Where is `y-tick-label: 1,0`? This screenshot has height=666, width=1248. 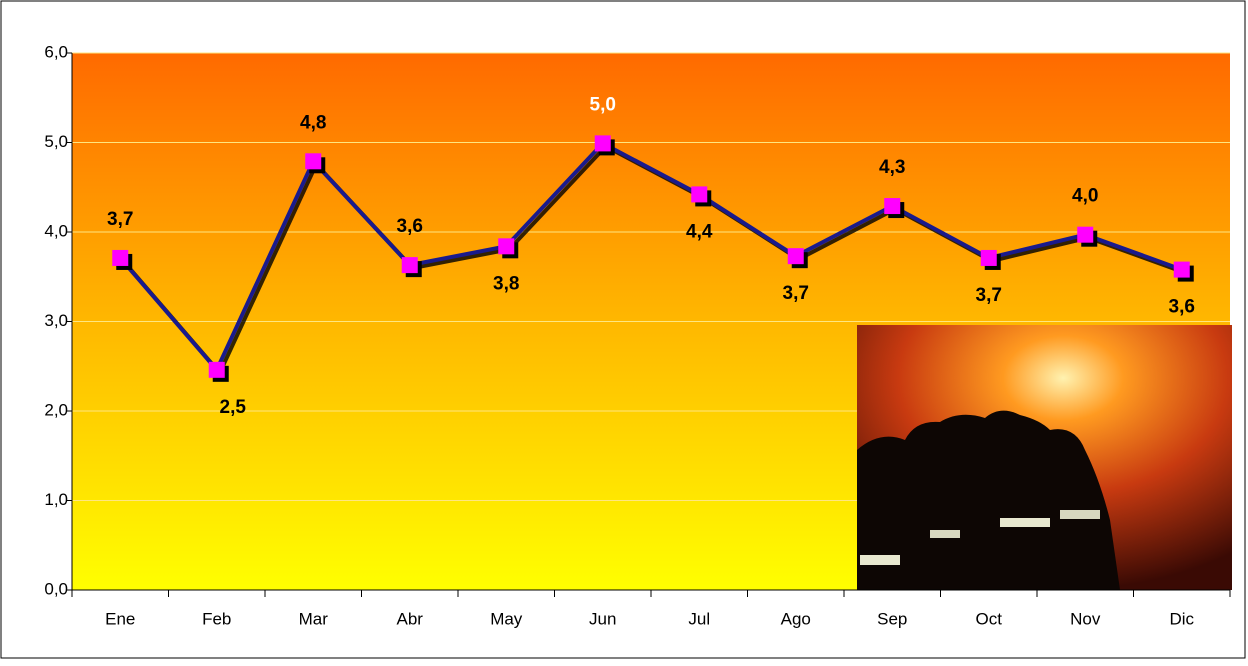 y-tick-label: 1,0 is located at coordinates (56, 499).